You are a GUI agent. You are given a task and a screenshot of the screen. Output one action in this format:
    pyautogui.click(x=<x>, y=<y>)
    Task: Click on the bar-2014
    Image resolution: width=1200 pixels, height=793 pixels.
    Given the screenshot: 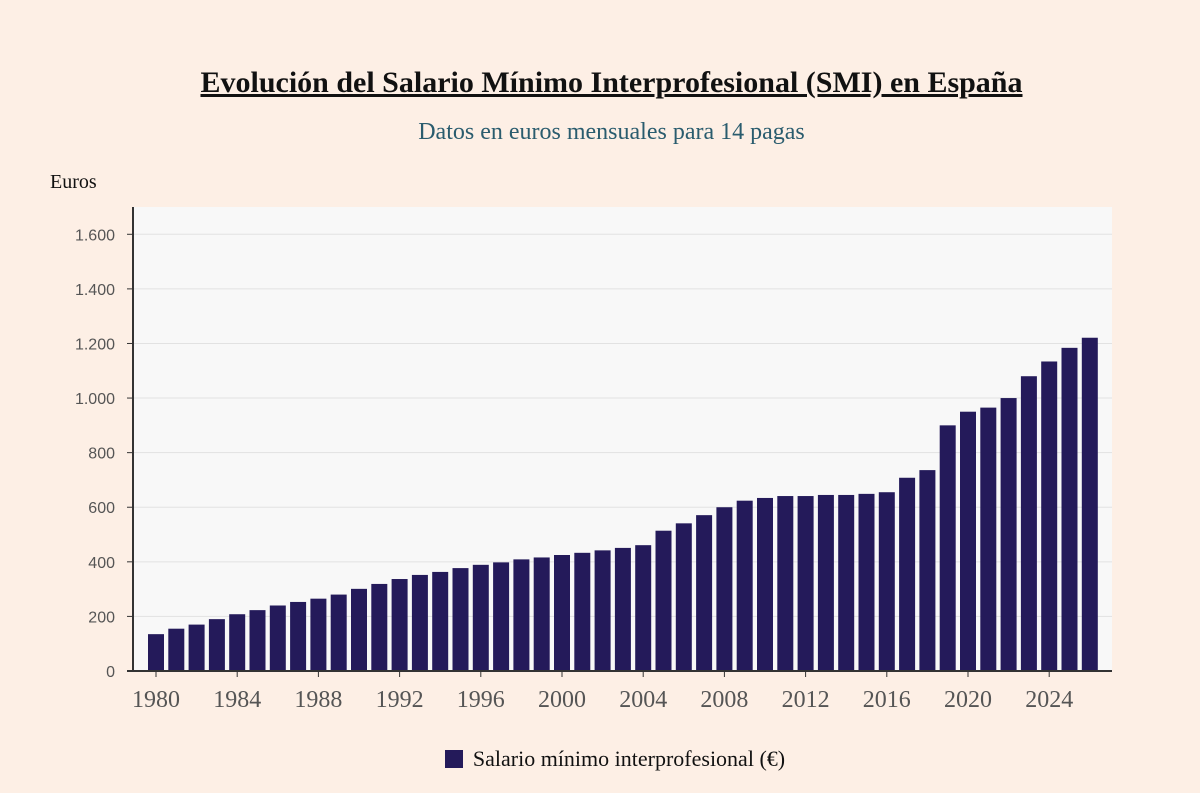 What is the action you would take?
    pyautogui.click(x=846, y=582)
    